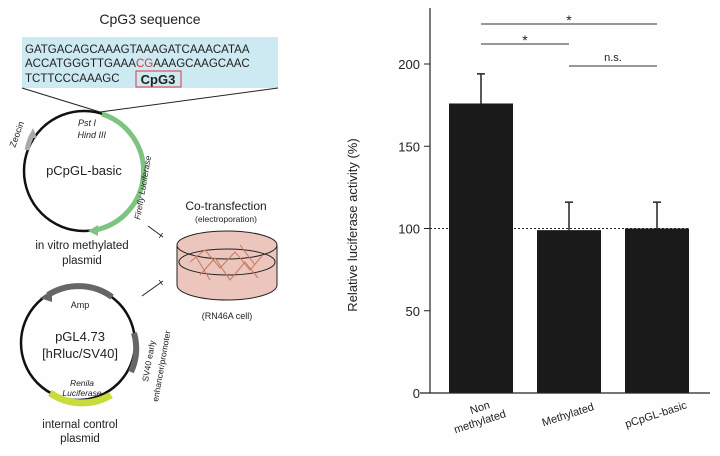  Describe the element at coordinates (656, 414) in the screenshot. I see `x-tick-label: pCpGL-basic` at that location.